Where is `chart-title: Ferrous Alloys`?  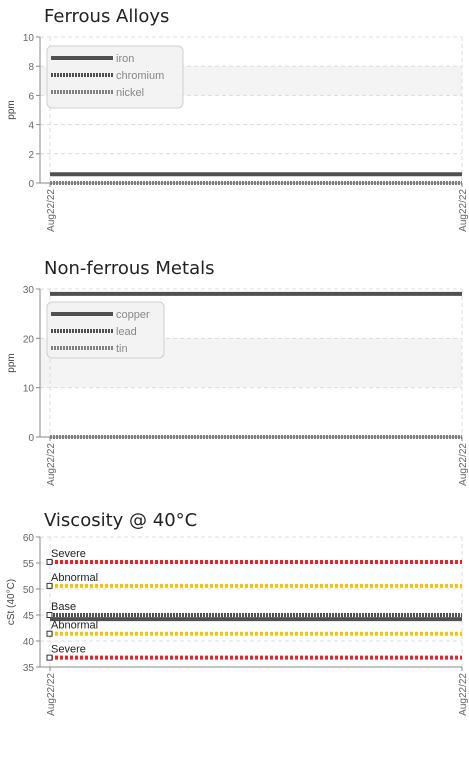 chart-title: Ferrous Alloys is located at coordinates (107, 16).